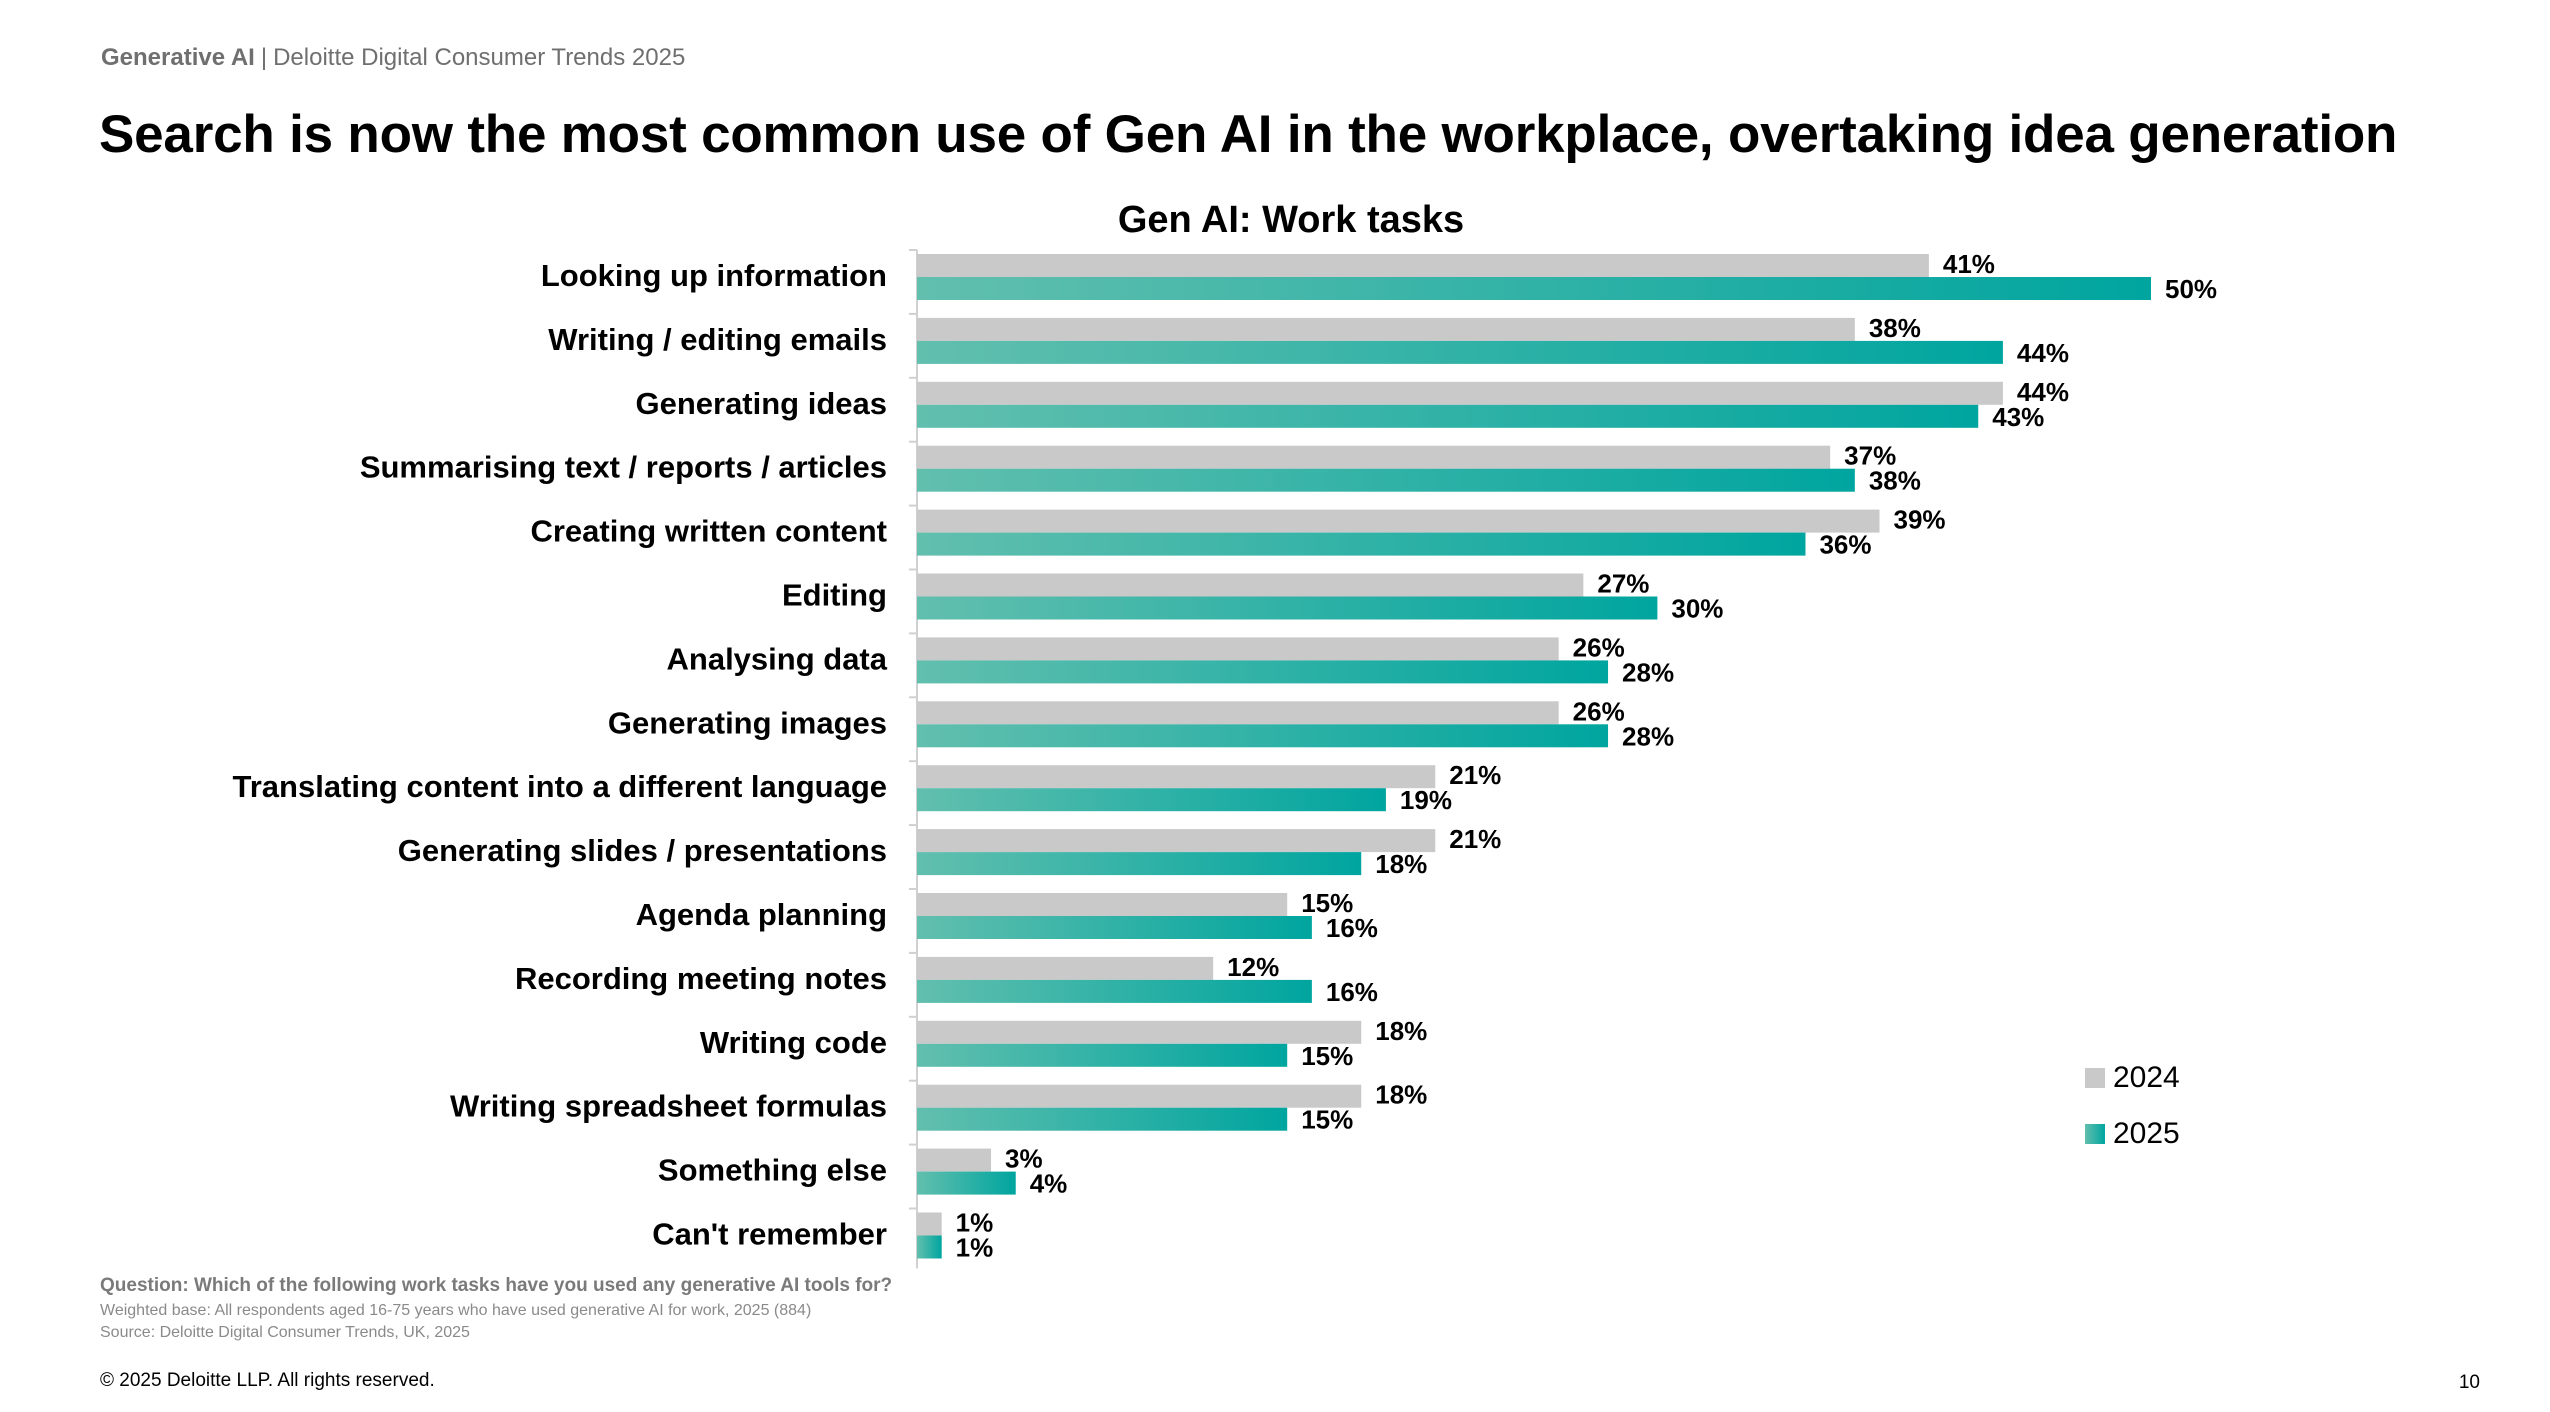 Image resolution: width=2550 pixels, height=1412 pixels. Describe the element at coordinates (2146, 1133) in the screenshot. I see `legend-label-2025: 2025` at that location.